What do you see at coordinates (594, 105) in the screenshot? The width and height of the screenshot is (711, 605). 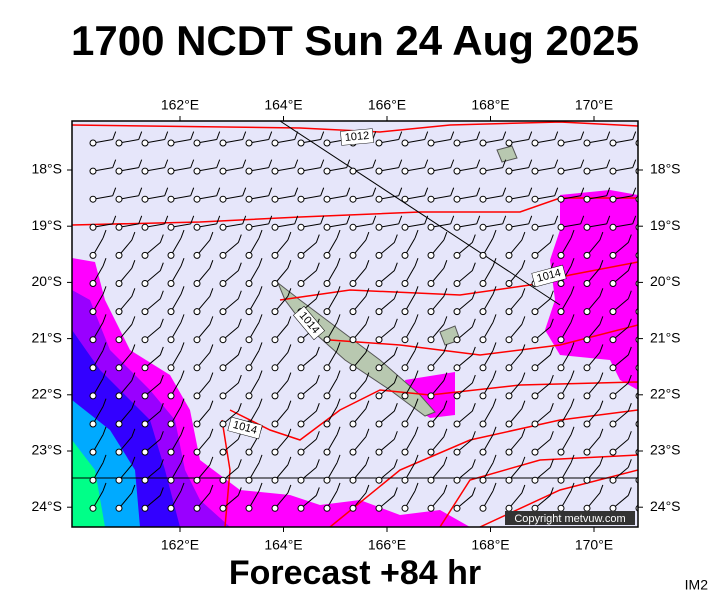 I see `lon-label: 170°E` at bounding box center [594, 105].